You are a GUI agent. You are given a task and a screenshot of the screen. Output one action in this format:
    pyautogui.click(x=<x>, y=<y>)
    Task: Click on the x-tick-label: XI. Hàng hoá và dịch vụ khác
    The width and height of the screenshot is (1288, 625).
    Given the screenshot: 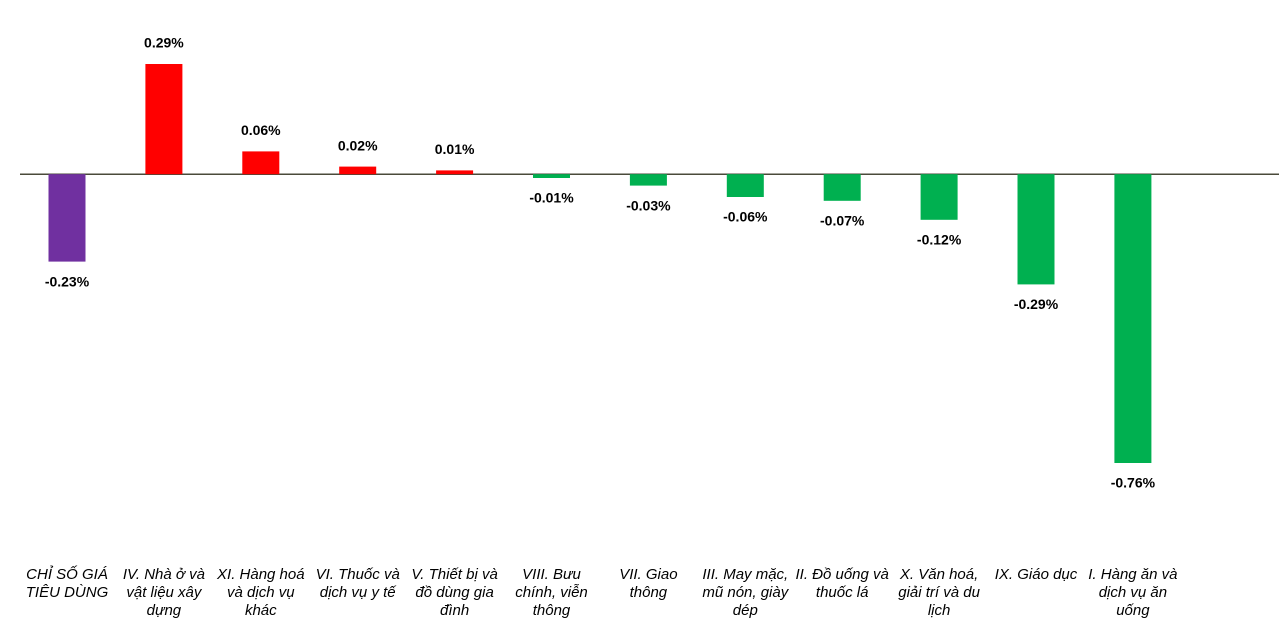 What is the action you would take?
    pyautogui.click(x=261, y=592)
    